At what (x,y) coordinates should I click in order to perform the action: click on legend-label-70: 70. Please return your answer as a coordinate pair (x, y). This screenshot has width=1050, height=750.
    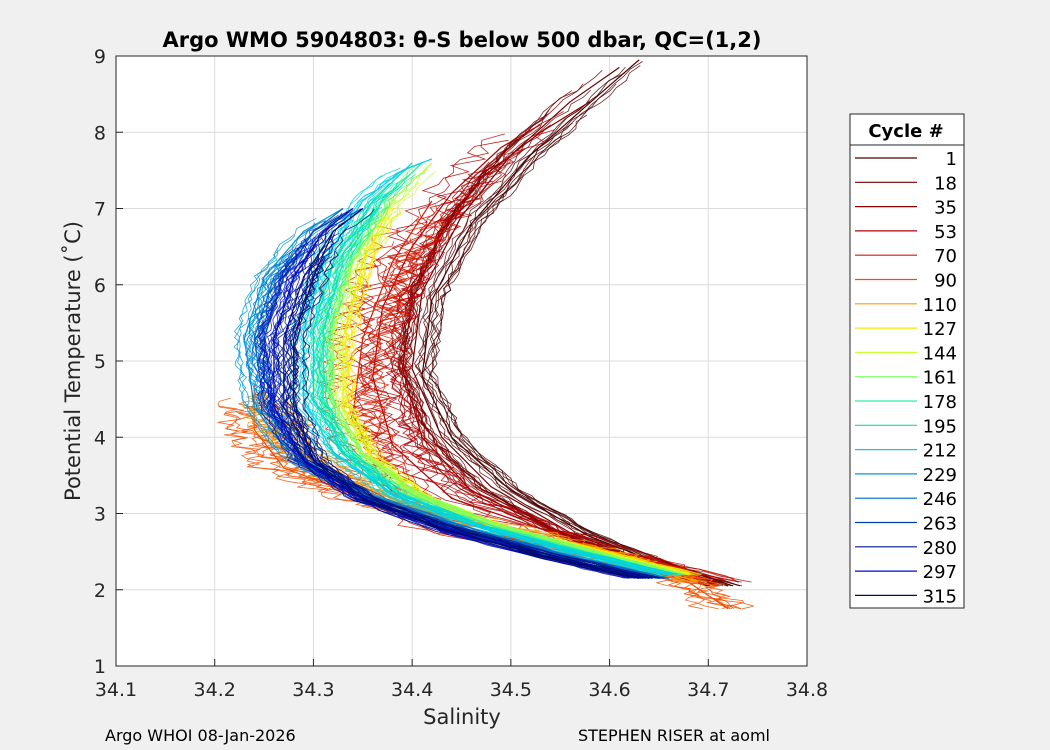
    Looking at the image, I should click on (945, 256).